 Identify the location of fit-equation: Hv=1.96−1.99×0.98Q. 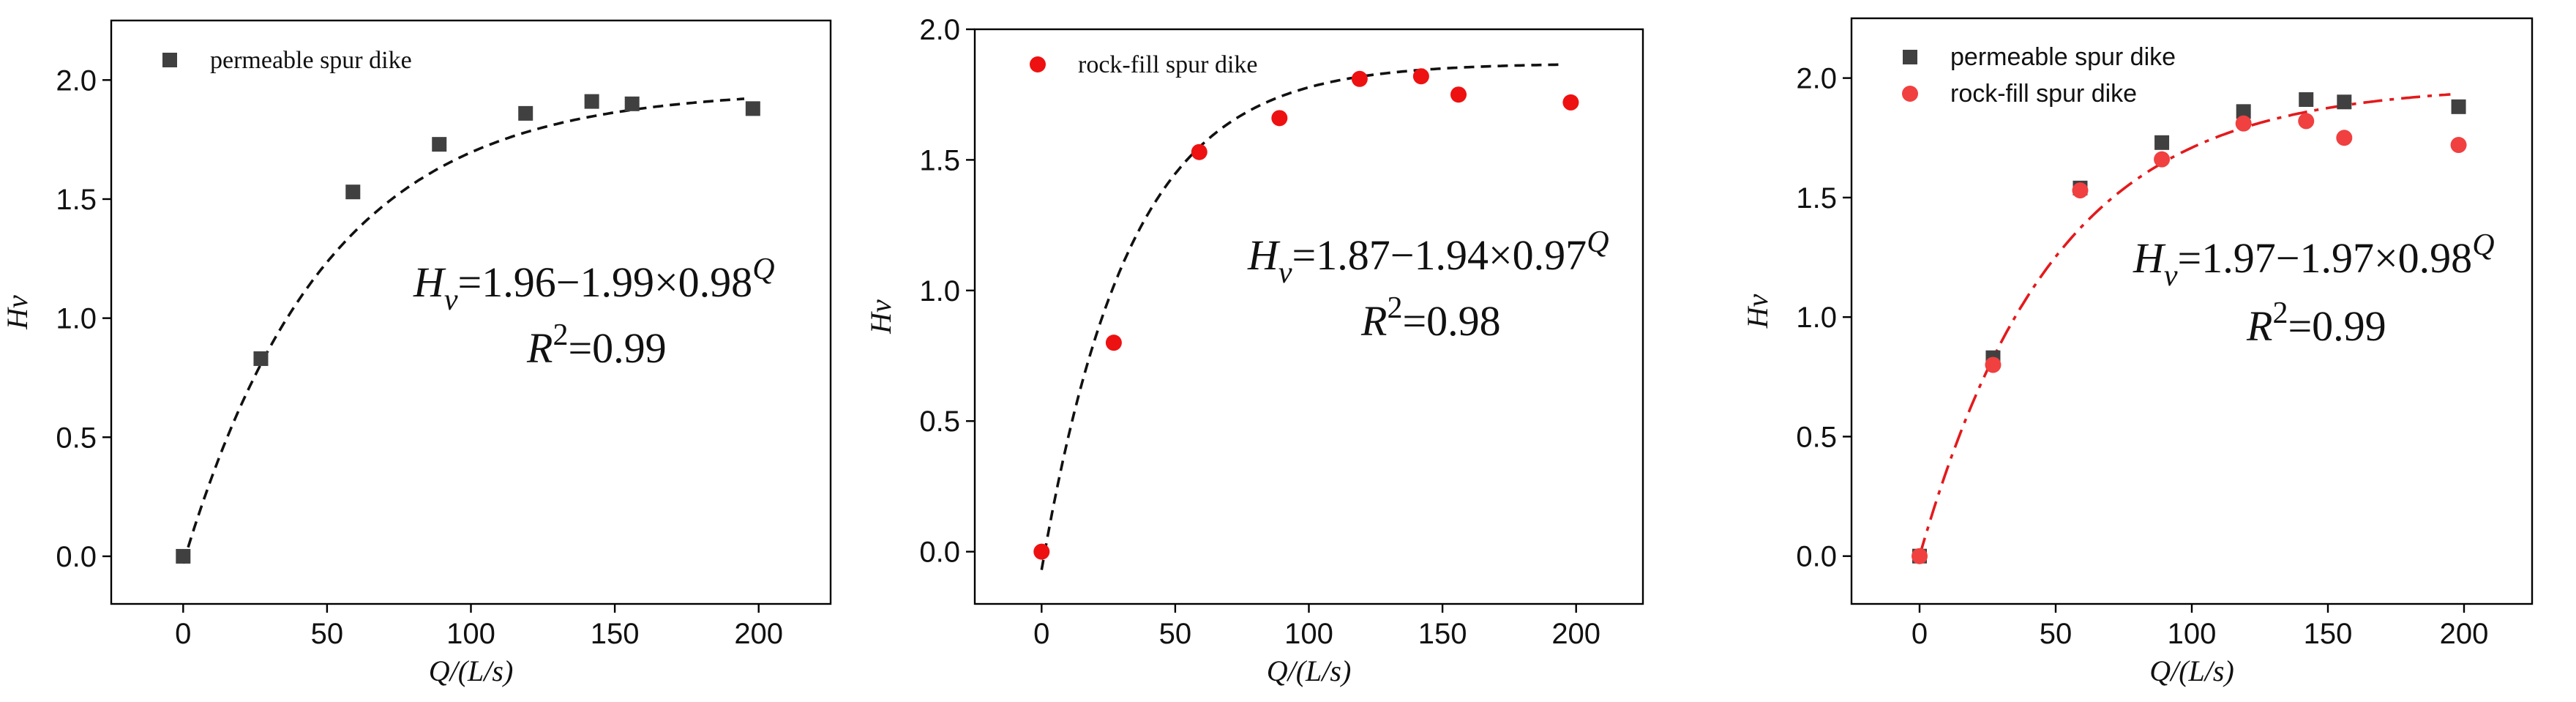
(594, 285).